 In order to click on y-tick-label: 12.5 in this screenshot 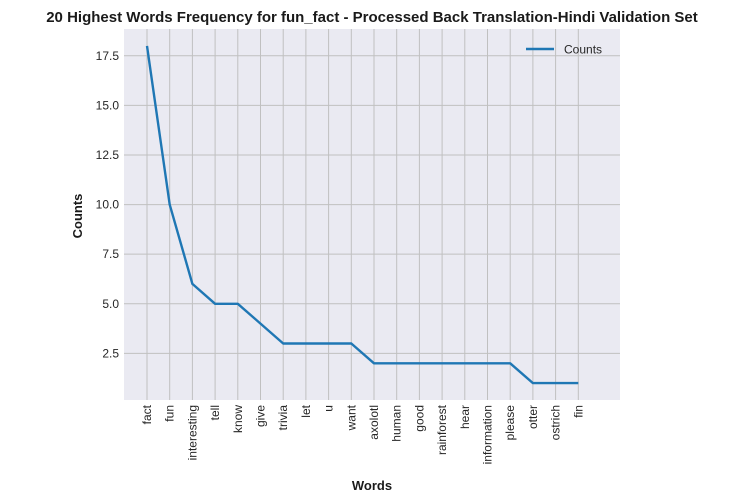, I will do `click(108, 155)`.